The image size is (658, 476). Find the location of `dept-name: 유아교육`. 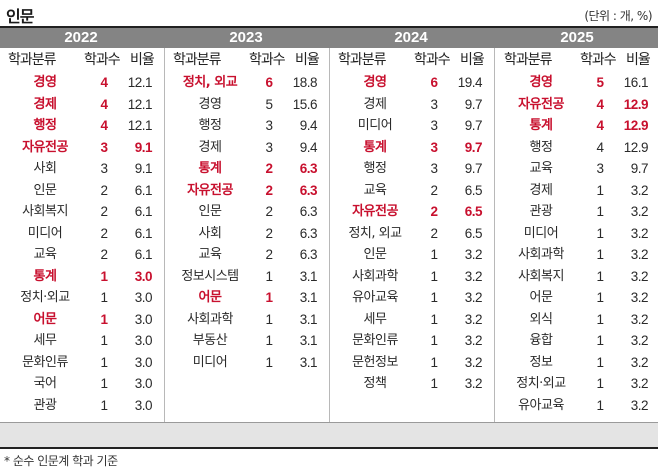

dept-name: 유아교육 is located at coordinates (375, 297).